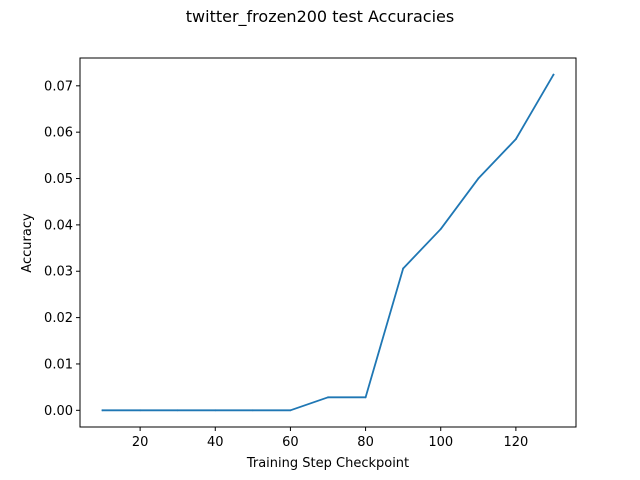  Describe the element at coordinates (58, 318) in the screenshot. I see `y-tick-label: 0.02` at that location.